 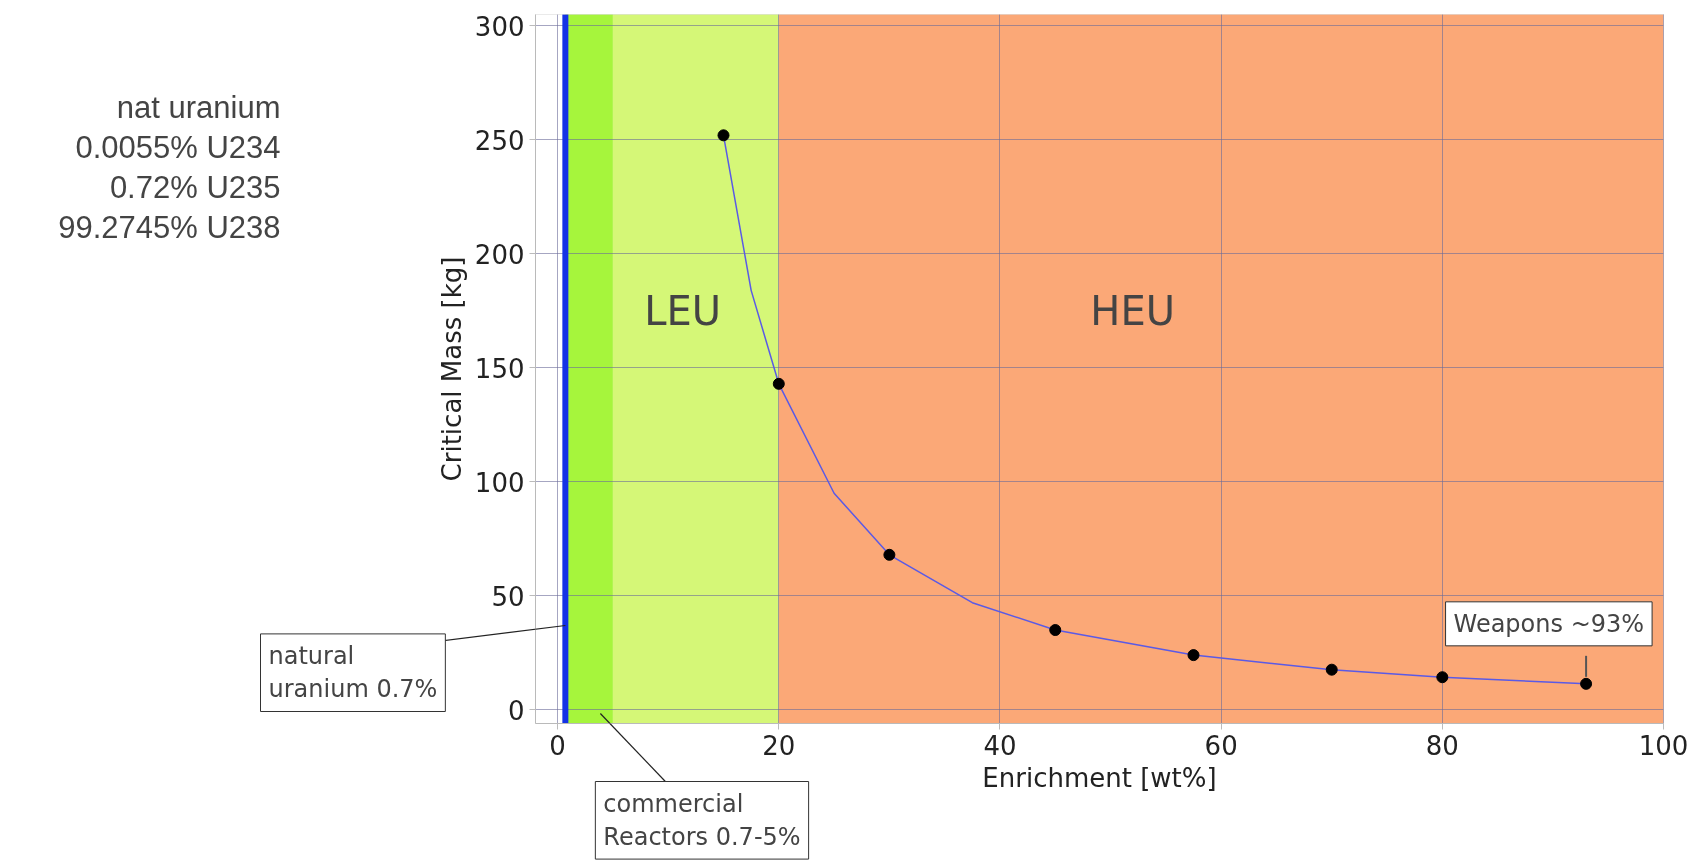 What do you see at coordinates (499, 482) in the screenshot?
I see `y-tick-label: 100` at bounding box center [499, 482].